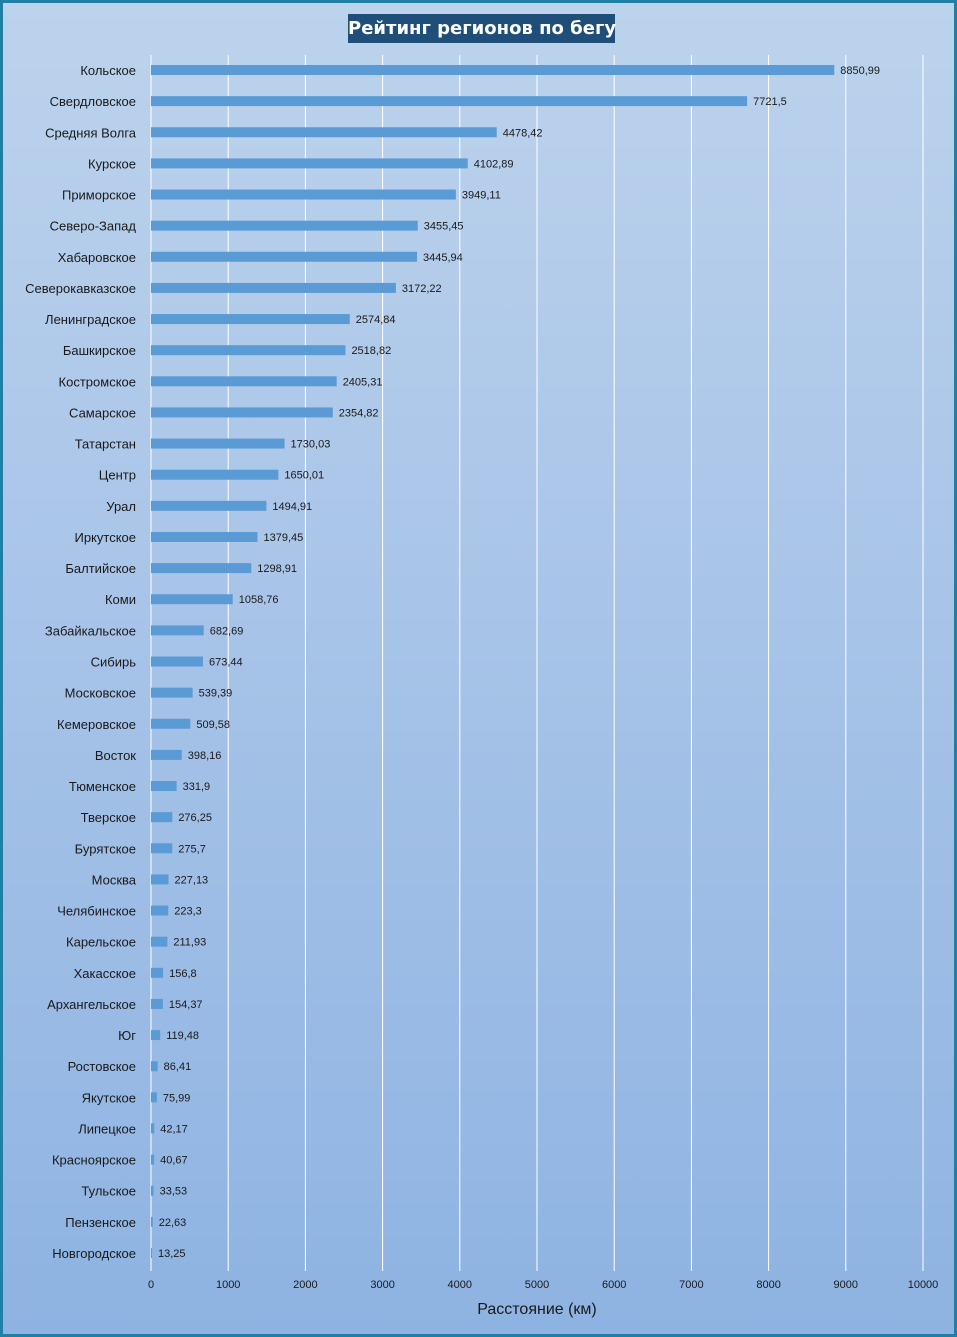 This screenshot has width=957, height=1337. Describe the element at coordinates (443, 258) in the screenshot. I see `data-label: 3445,94` at that location.